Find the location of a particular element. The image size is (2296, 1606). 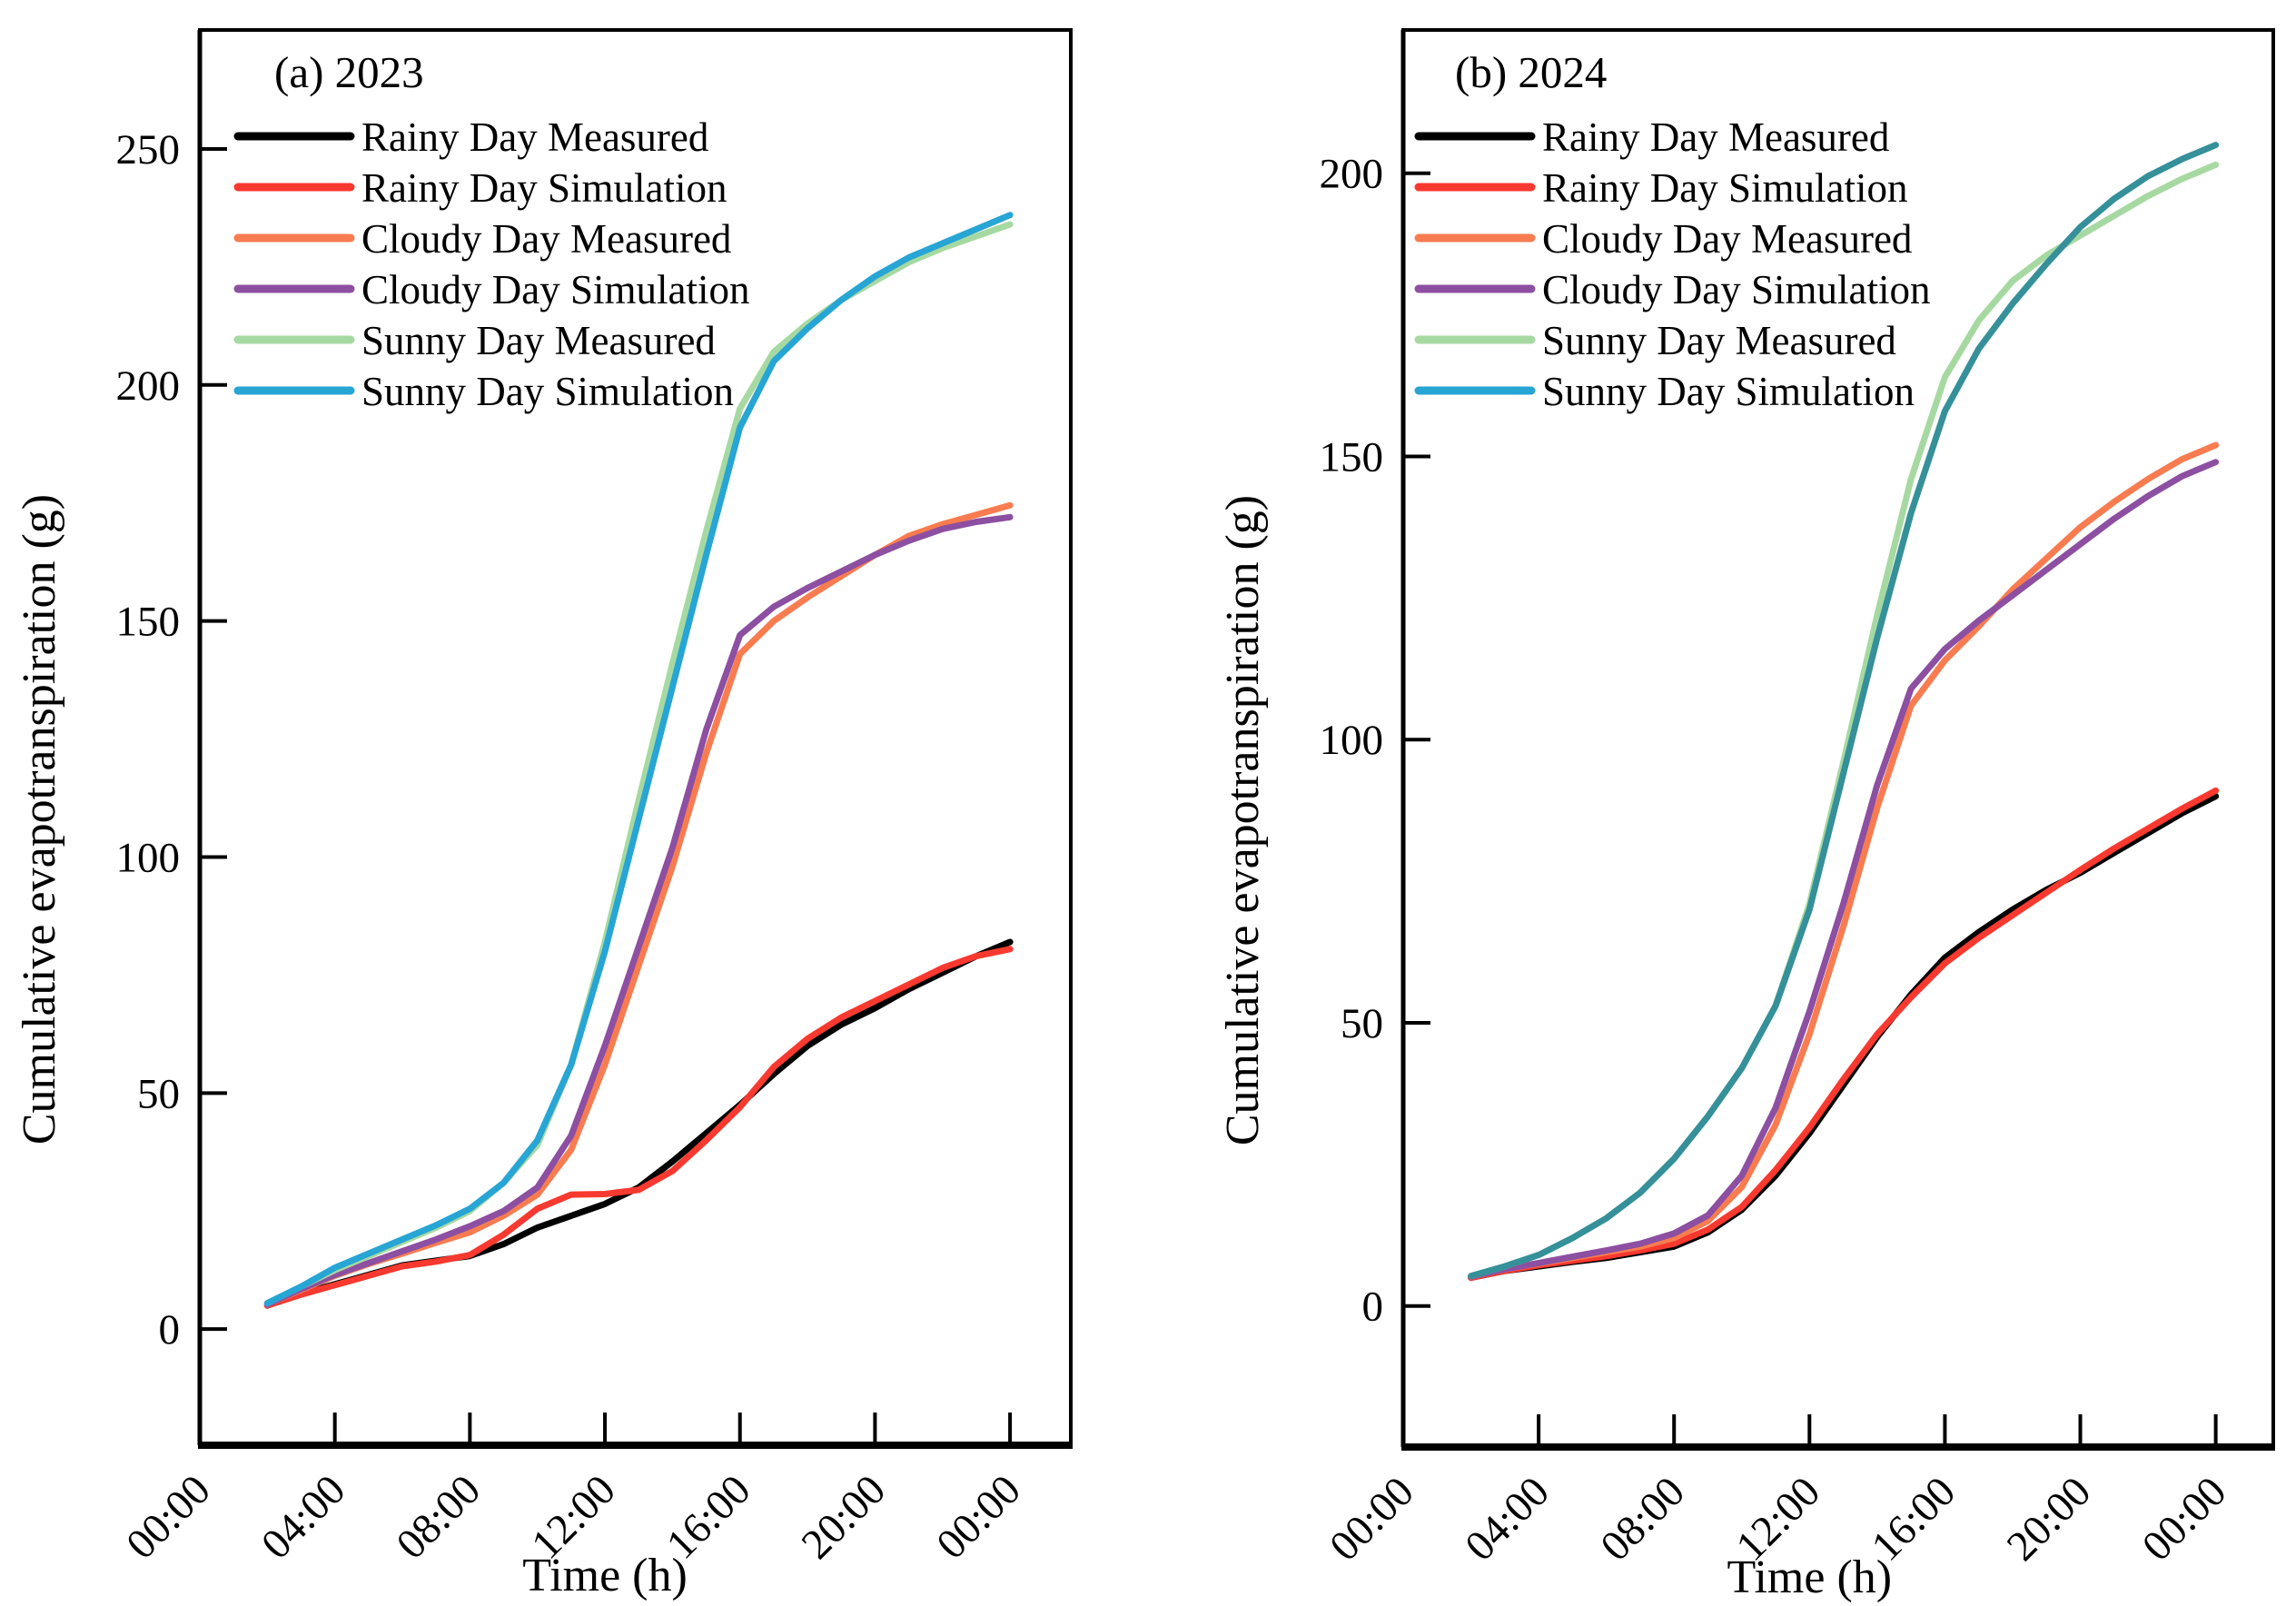

legend-label-sunny-day-measured-a: Sunny Day Measured is located at coordinates (538, 340).